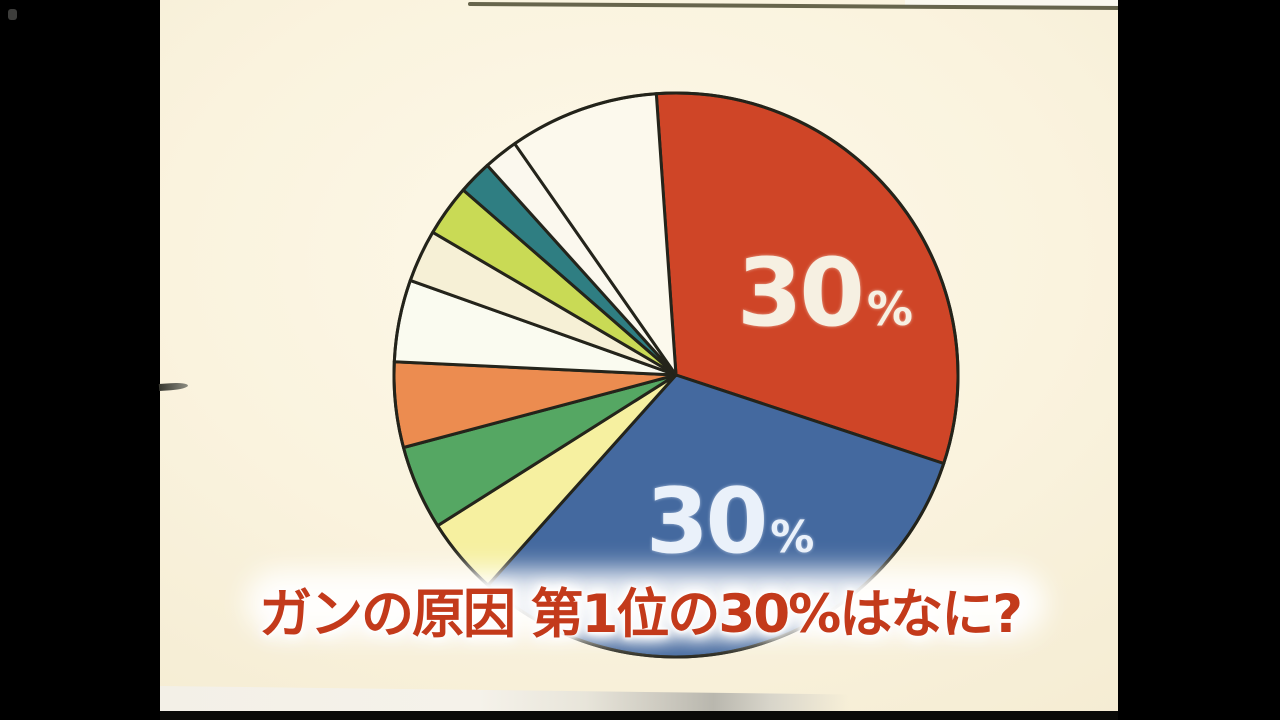 The width and height of the screenshot is (1280, 720). I want to click on blue-slice-percent-sign: %, so click(792, 537).